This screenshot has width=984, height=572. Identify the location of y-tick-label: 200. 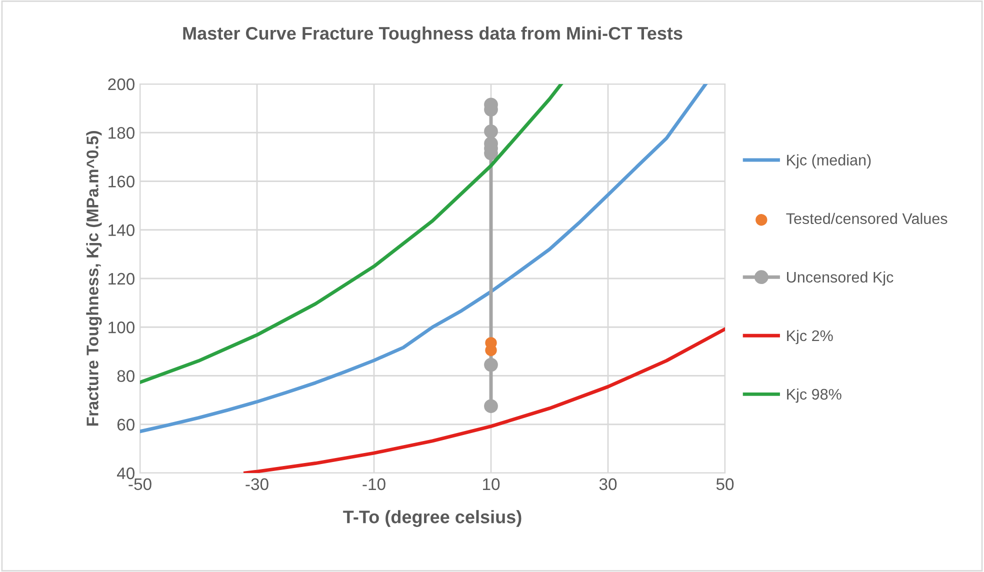
(121, 84).